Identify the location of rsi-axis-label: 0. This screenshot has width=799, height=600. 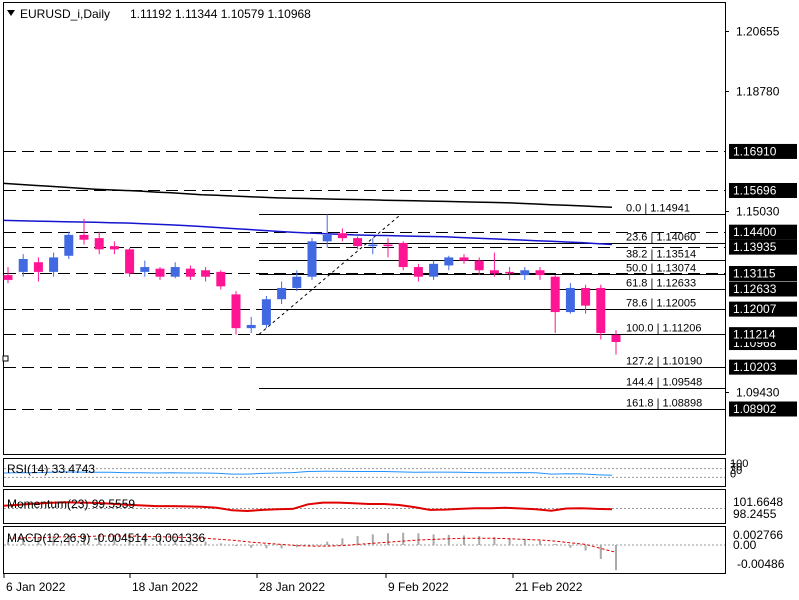
(733, 475).